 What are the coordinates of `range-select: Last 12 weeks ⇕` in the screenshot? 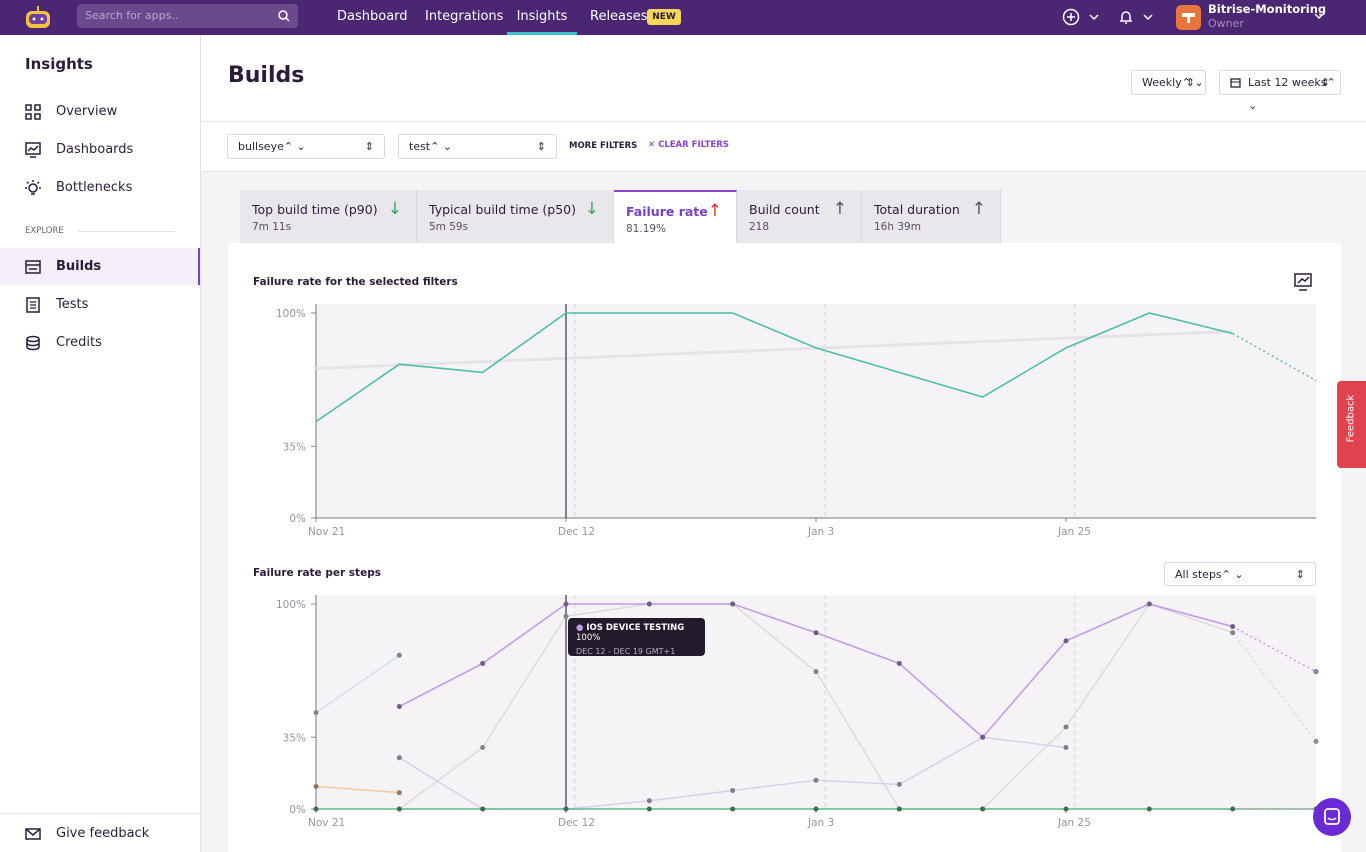 It's located at (1280, 82).